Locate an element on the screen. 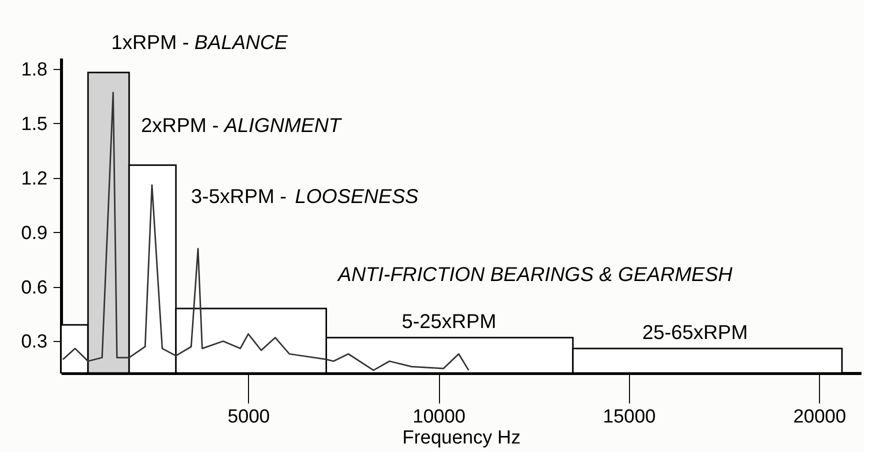 The image size is (881, 459). annotation: 3-5xRPM - LOOSENESS is located at coordinates (305, 197).